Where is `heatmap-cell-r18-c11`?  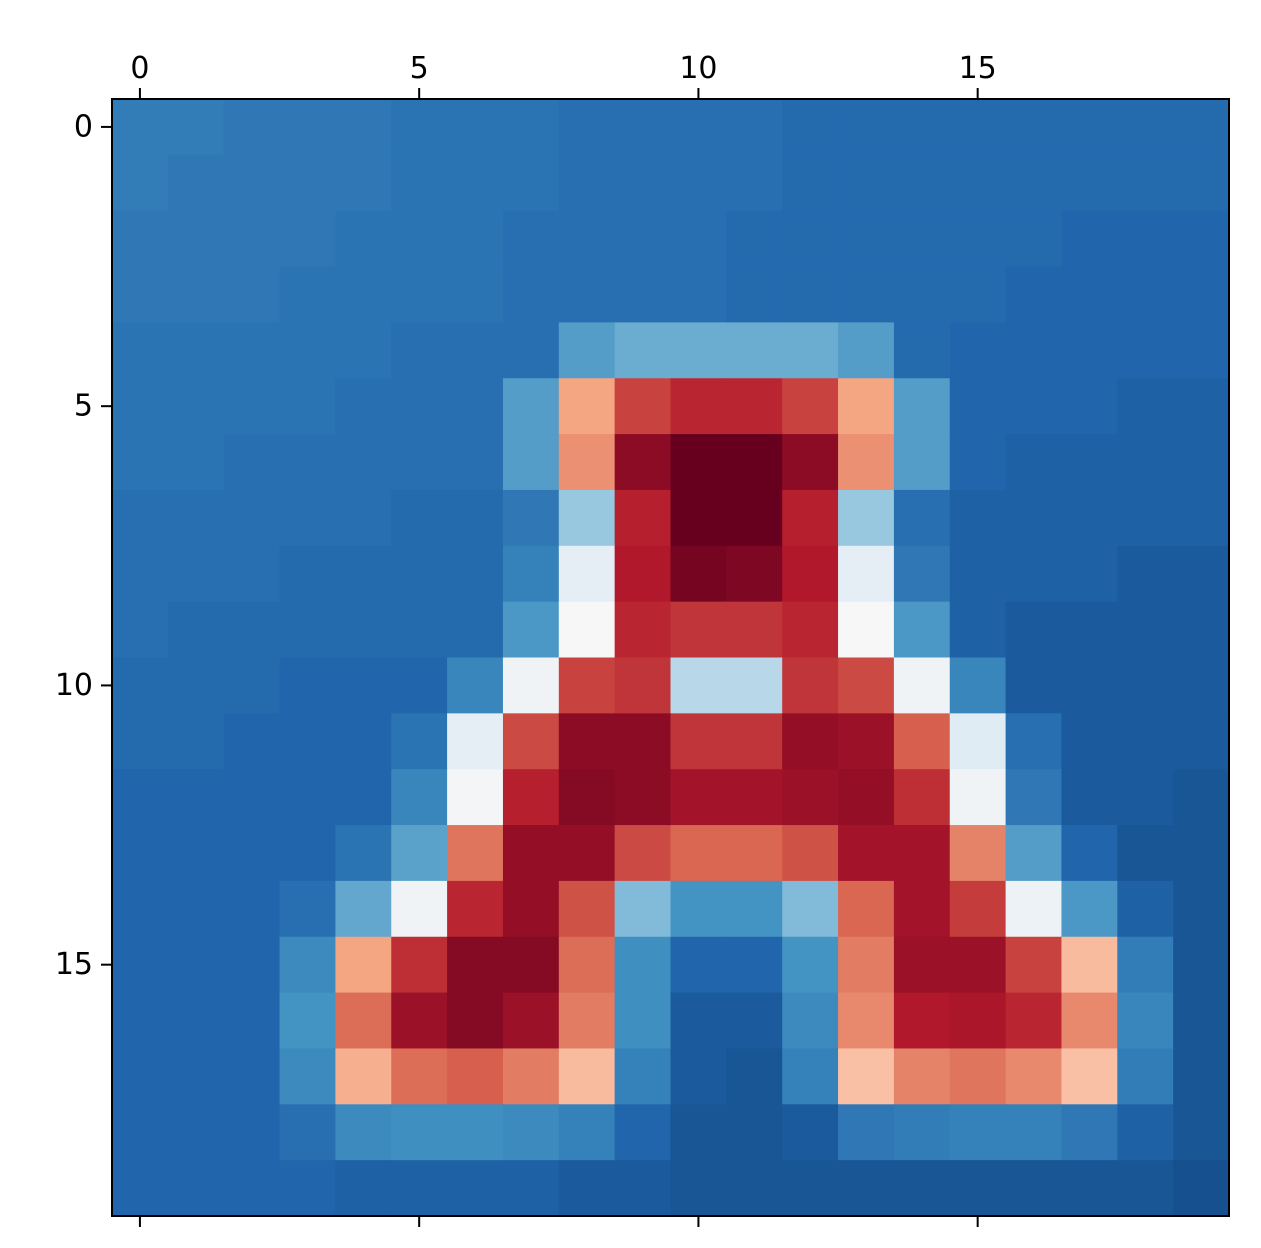
heatmap-cell-r18-c11 is located at coordinates (754, 1132).